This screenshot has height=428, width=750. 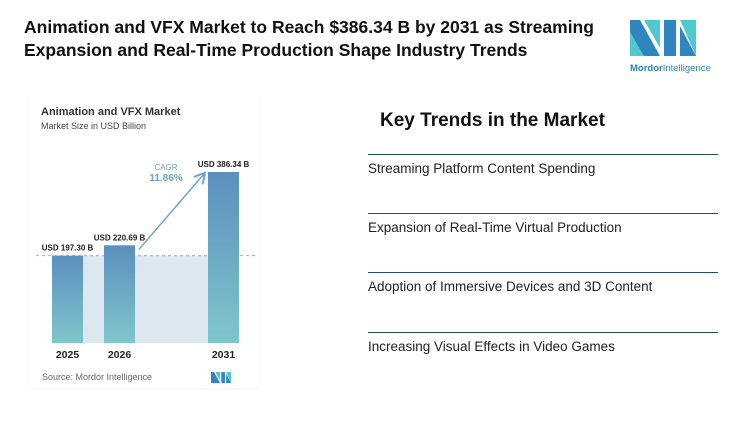 What do you see at coordinates (68, 355) in the screenshot?
I see `x-tick-label: 2025` at bounding box center [68, 355].